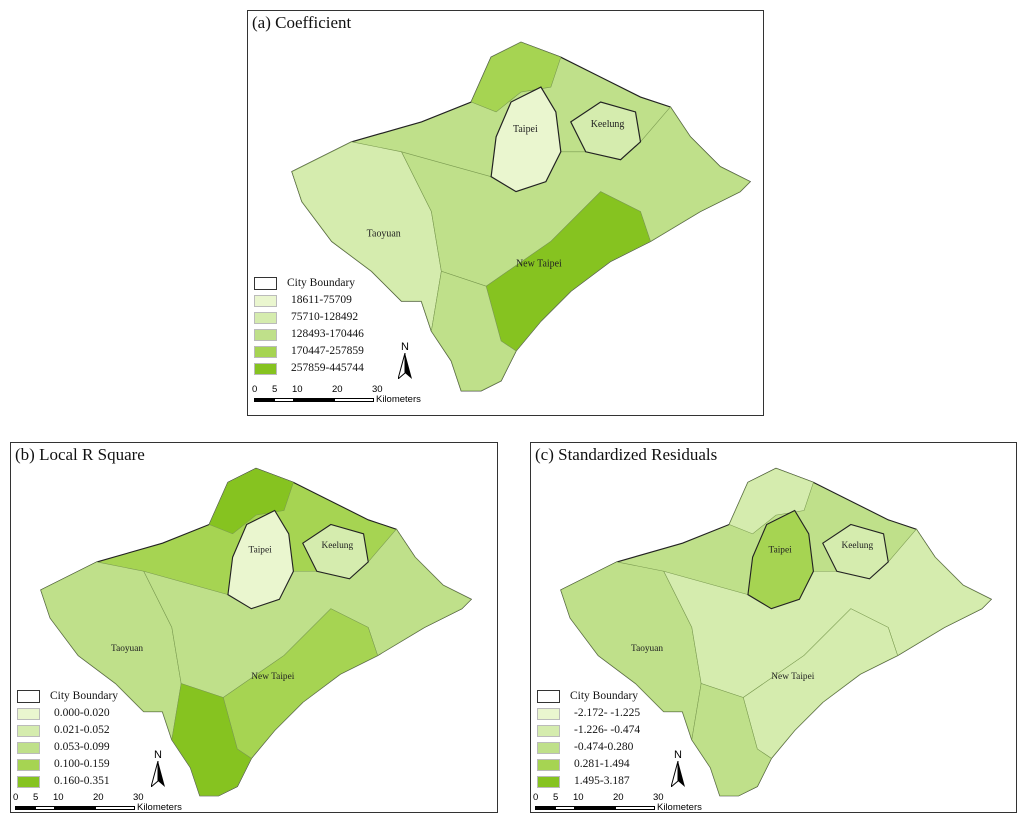  I want to click on panel-title: (a) Coefficient, so click(302, 22).